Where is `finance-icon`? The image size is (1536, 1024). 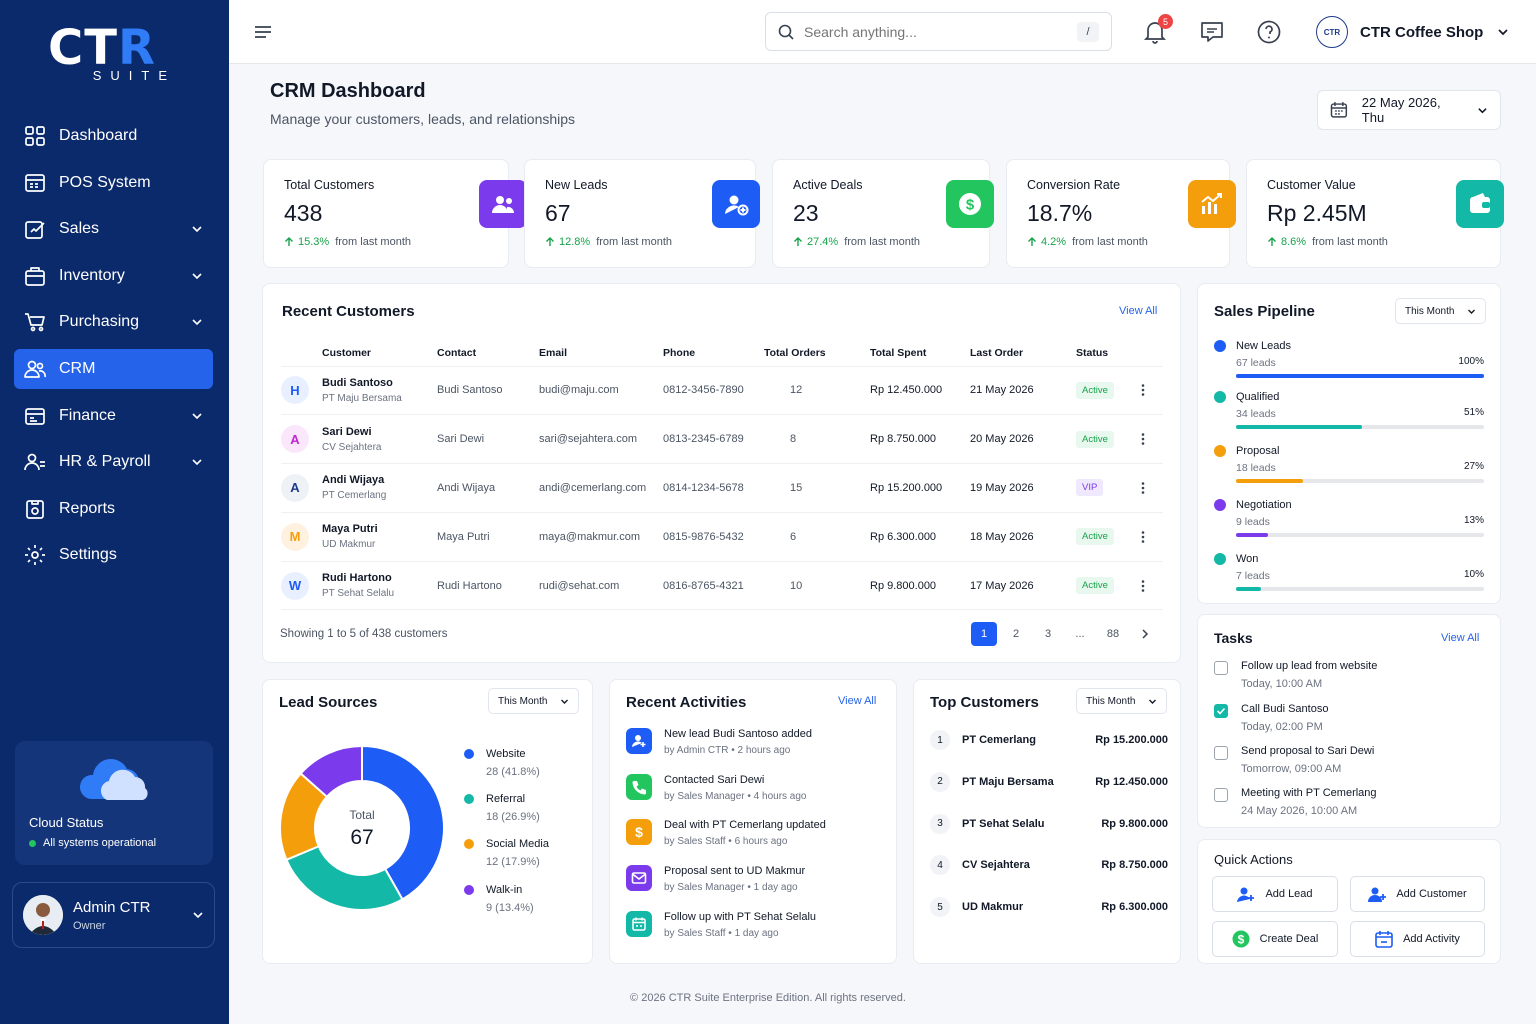
finance-icon is located at coordinates (35, 416).